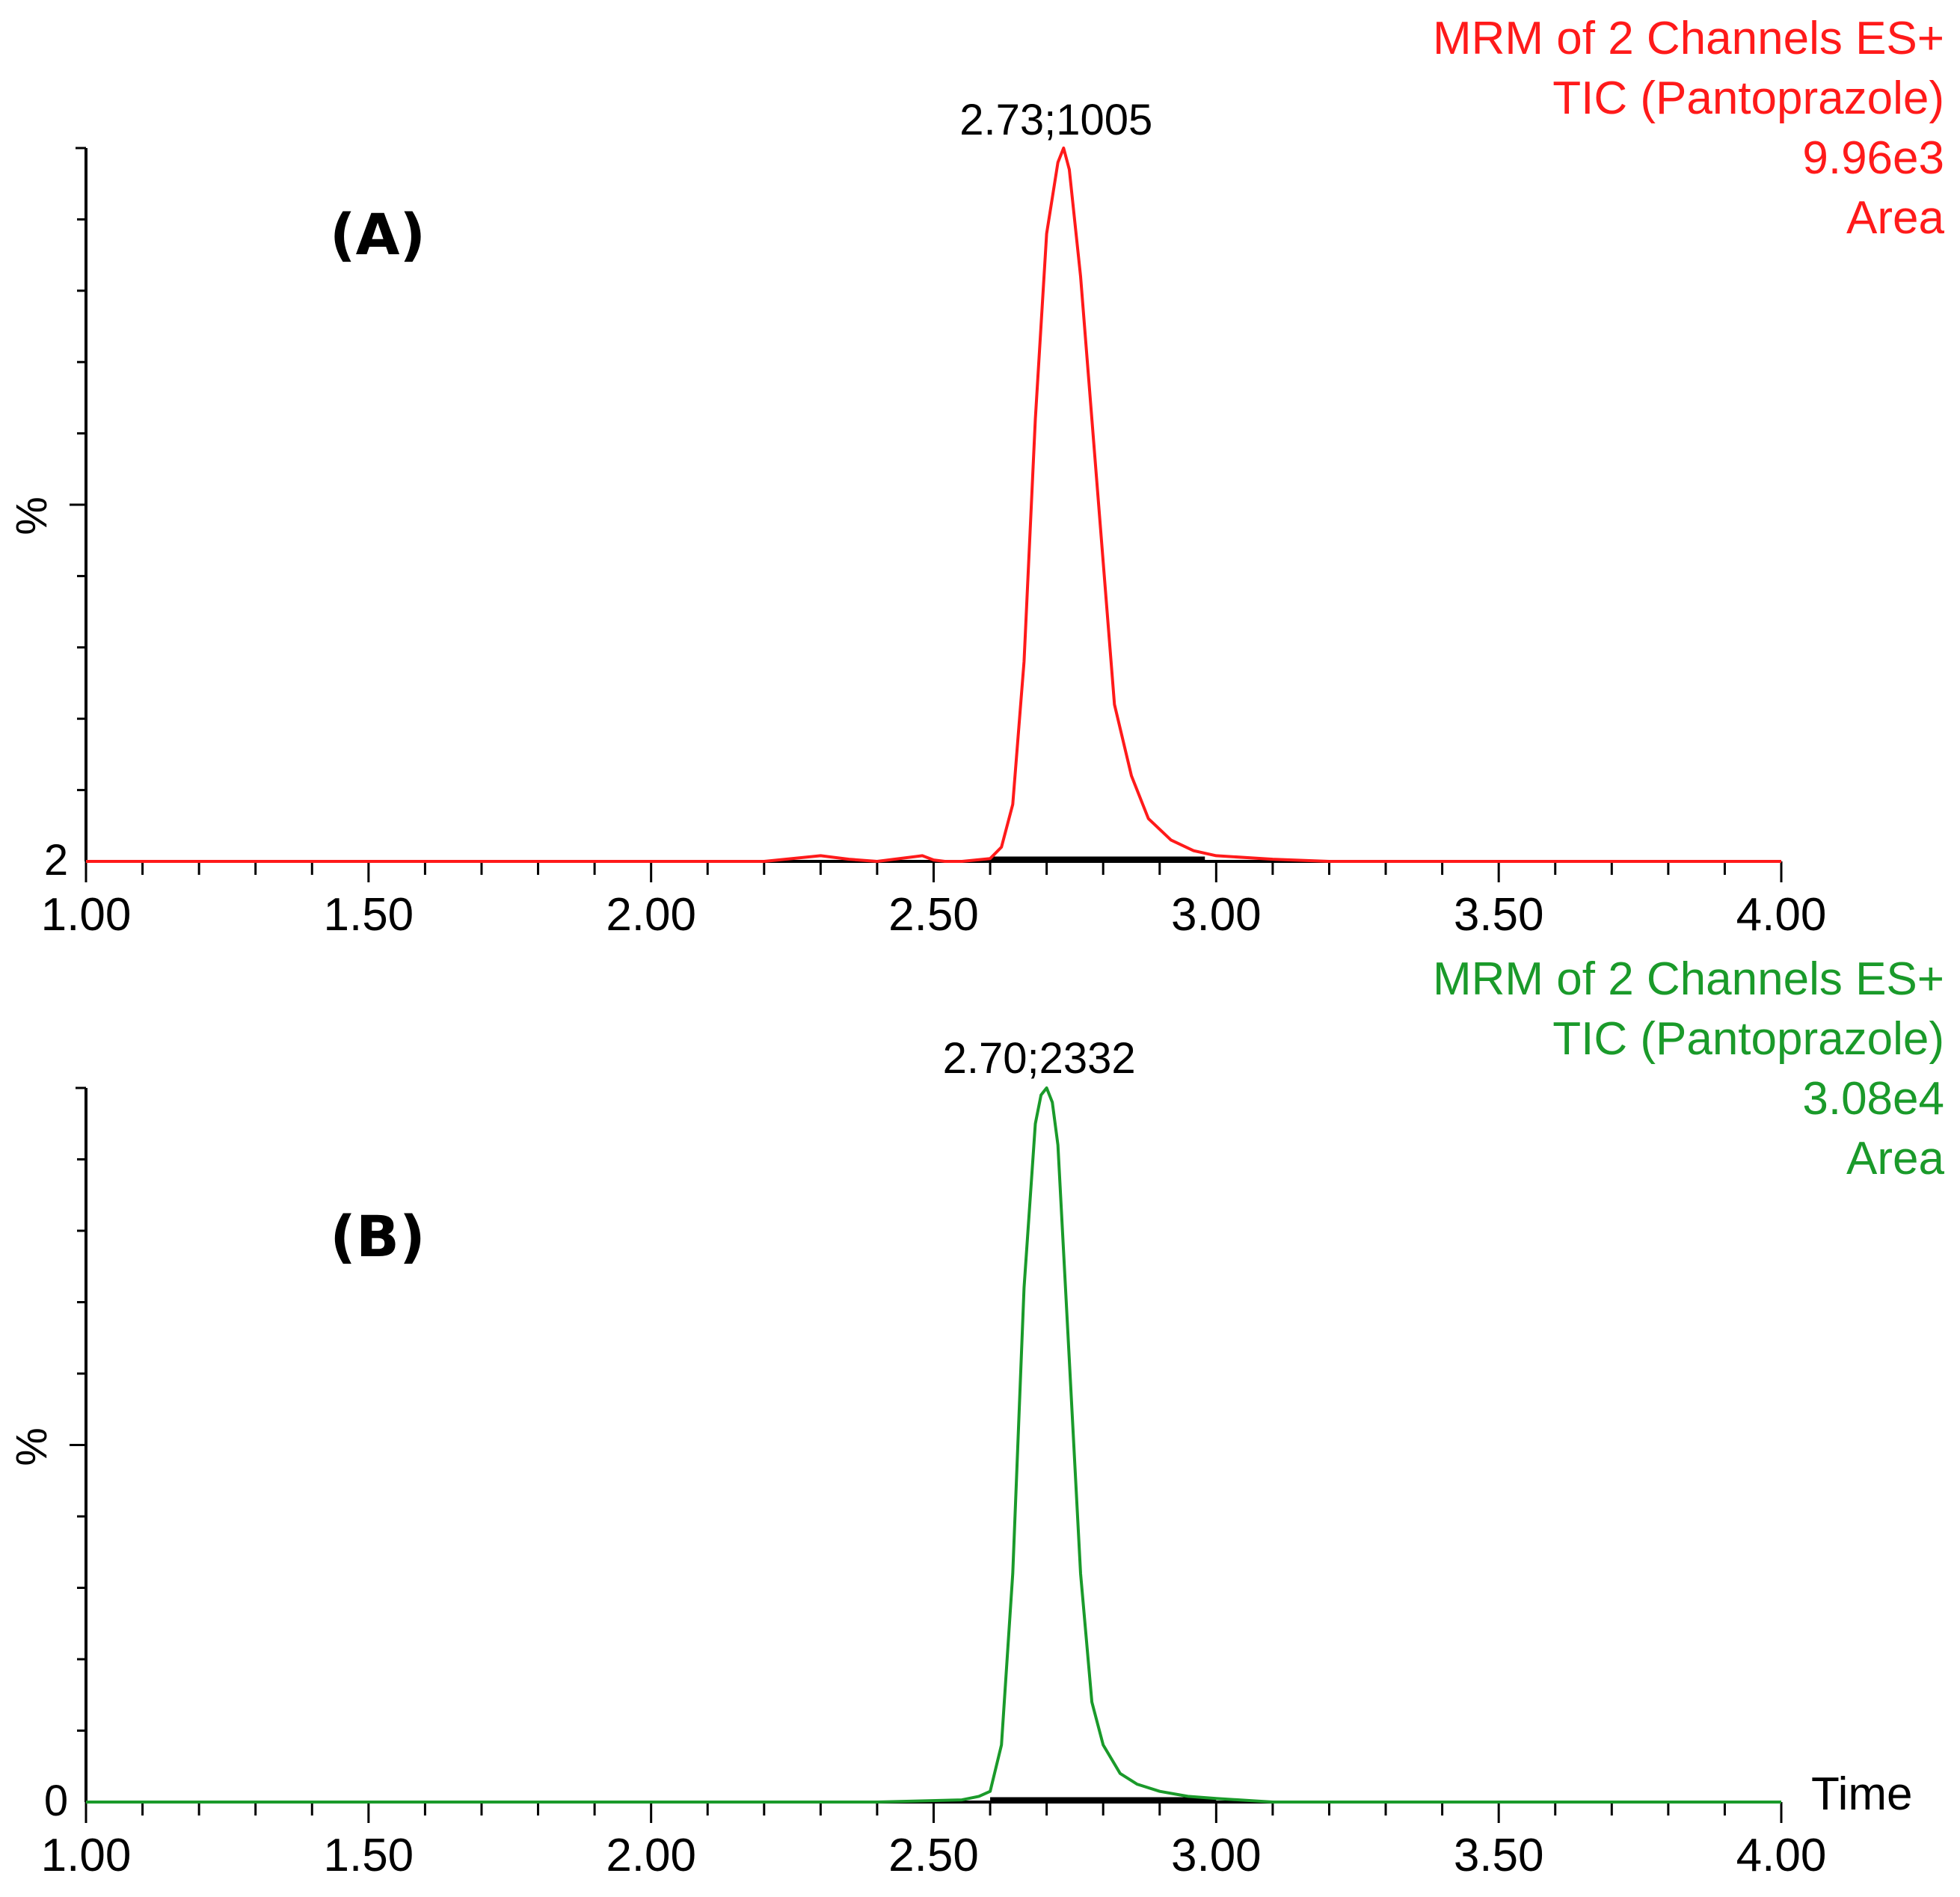  What do you see at coordinates (378, 1236) in the screenshot?
I see `panel-label: (B)` at bounding box center [378, 1236].